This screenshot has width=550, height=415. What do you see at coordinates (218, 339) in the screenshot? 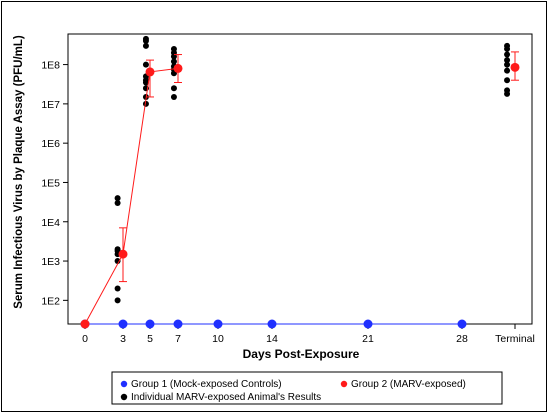
I see `x-tick-label: 10` at bounding box center [218, 339].